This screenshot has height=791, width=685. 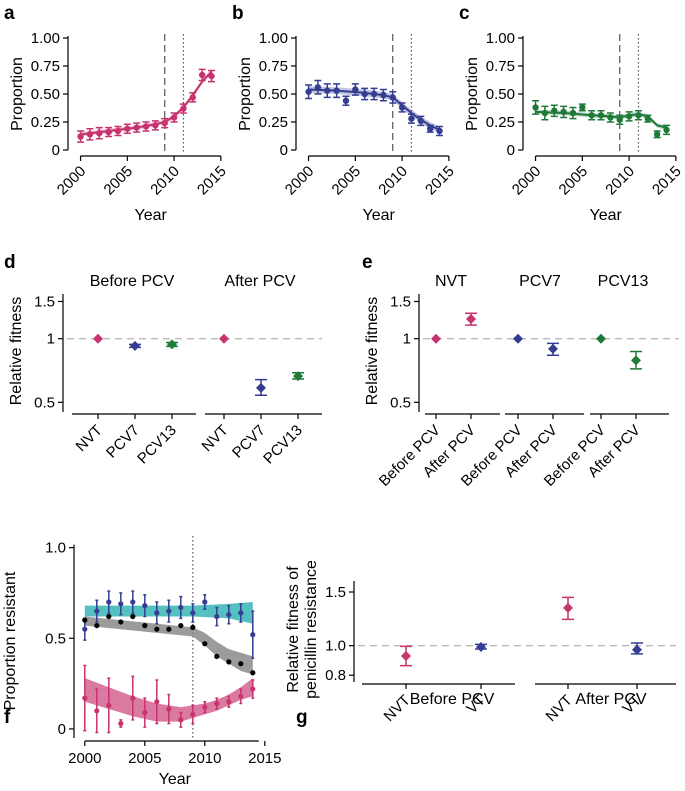 What do you see at coordinates (7, 717) in the screenshot?
I see `panel-letter: f` at bounding box center [7, 717].